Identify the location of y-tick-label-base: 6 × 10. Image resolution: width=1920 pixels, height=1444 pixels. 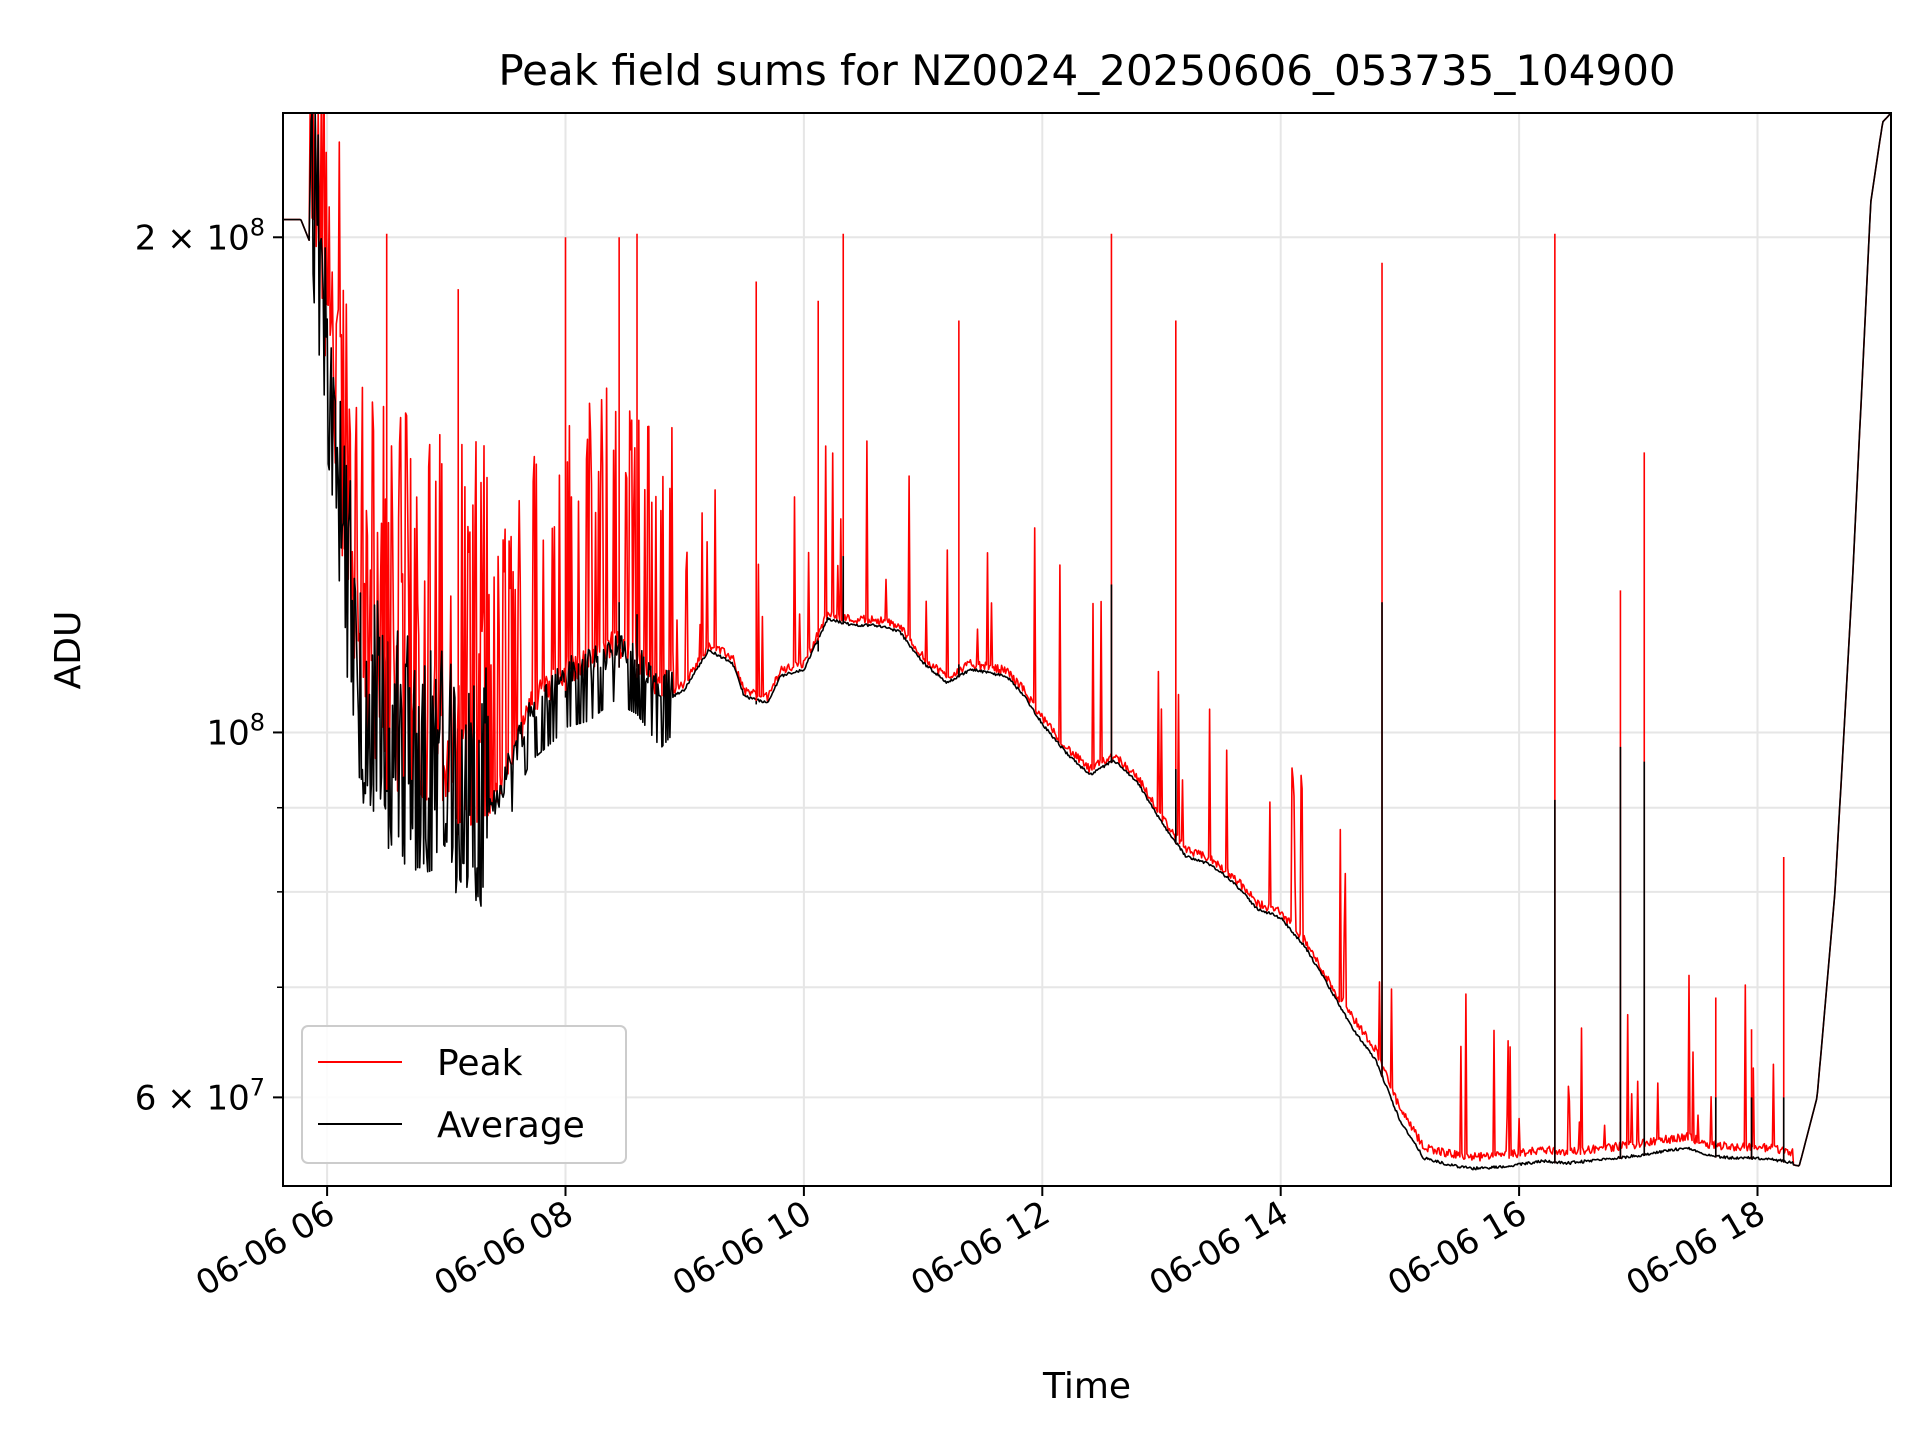
(192, 1098).